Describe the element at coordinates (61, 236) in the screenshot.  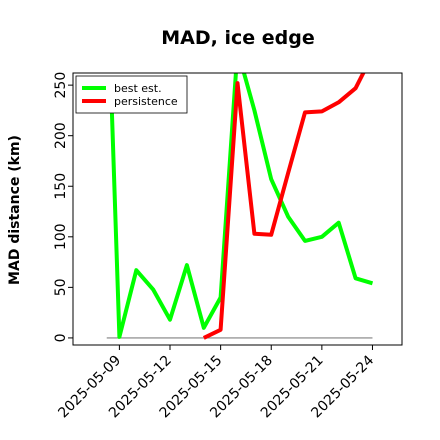
I see `y-tick-label: 100` at that location.